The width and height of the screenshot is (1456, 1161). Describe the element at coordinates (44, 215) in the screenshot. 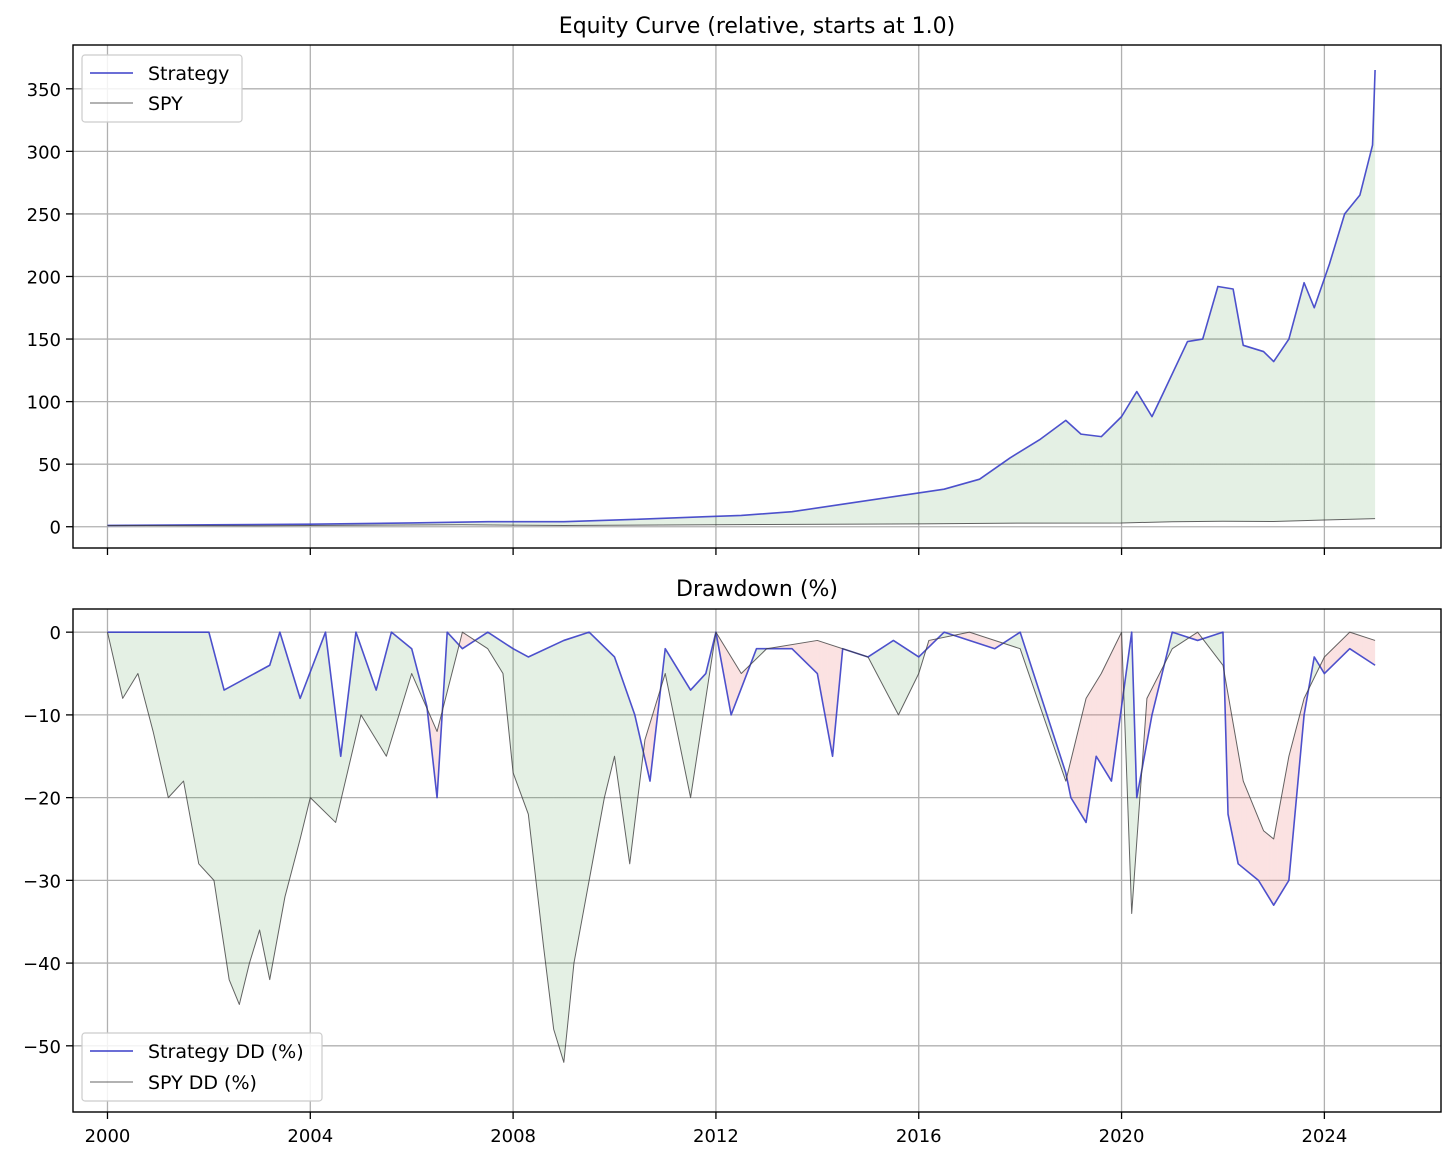

I see `y-tick-label: 250` at that location.